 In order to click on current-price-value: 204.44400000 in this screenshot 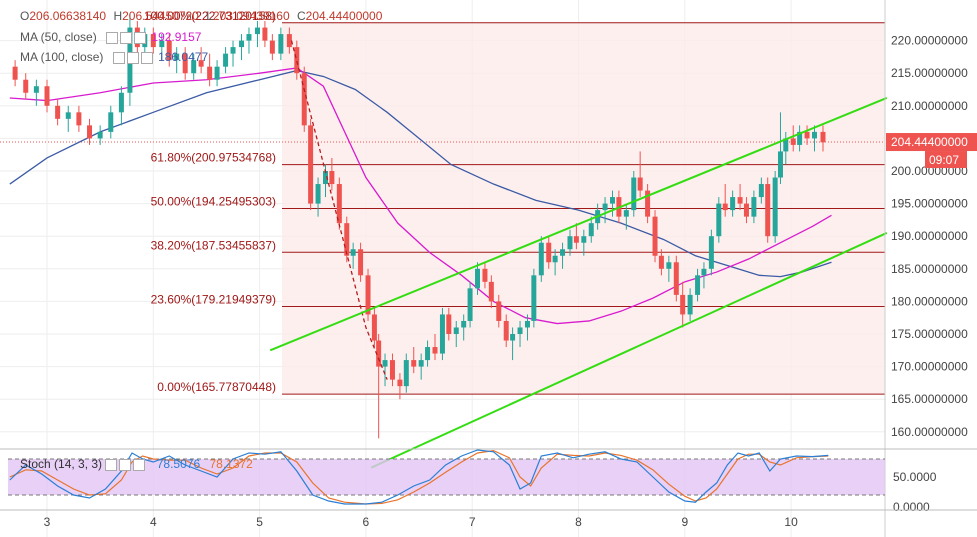, I will do `click(929, 142)`.